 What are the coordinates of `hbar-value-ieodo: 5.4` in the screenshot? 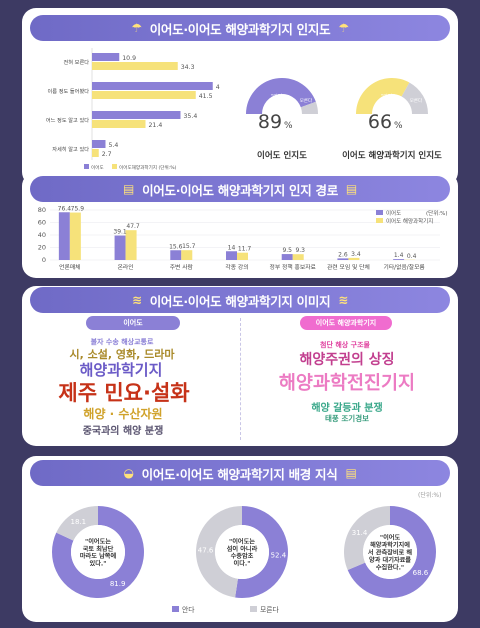 It's located at (114, 145).